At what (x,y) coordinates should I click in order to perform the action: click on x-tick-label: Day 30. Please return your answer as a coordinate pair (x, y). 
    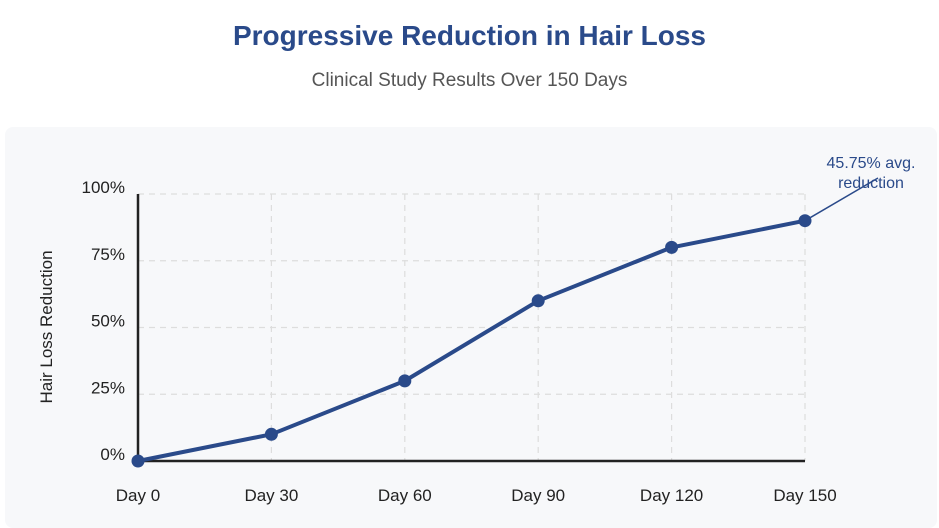
    Looking at the image, I should click on (271, 495).